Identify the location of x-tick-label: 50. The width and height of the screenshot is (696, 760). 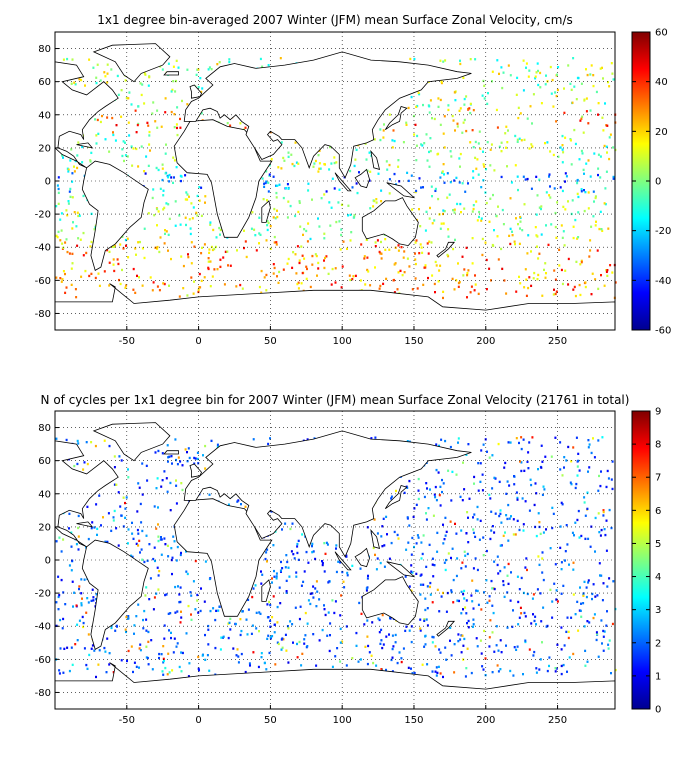
(270, 341).